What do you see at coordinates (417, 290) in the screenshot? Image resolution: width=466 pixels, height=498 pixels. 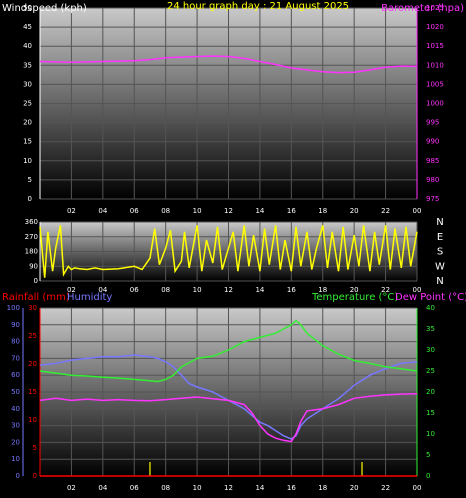 I see `panel2-hour-tick-00: 00` at bounding box center [417, 290].